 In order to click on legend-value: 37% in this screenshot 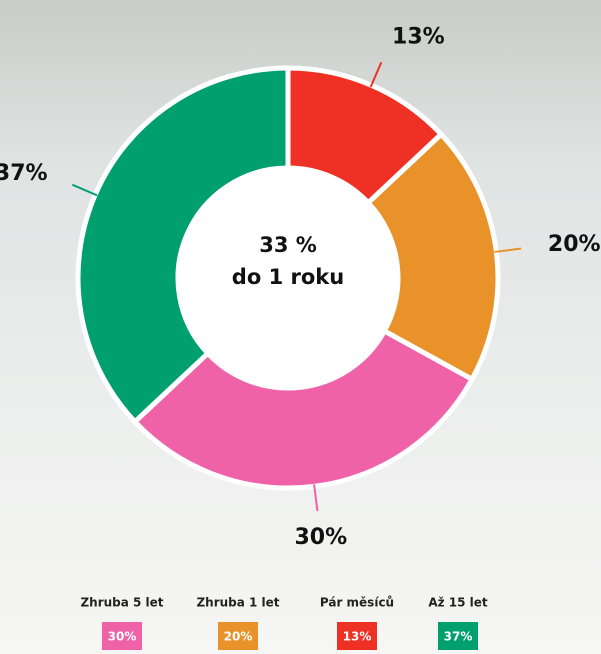, I will do `click(458, 637)`.